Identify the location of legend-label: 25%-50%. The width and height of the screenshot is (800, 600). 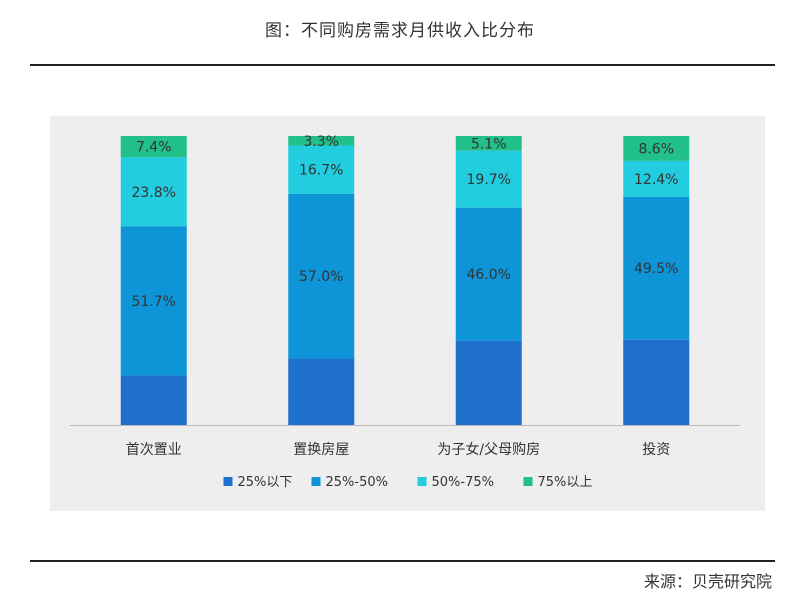
(357, 482).